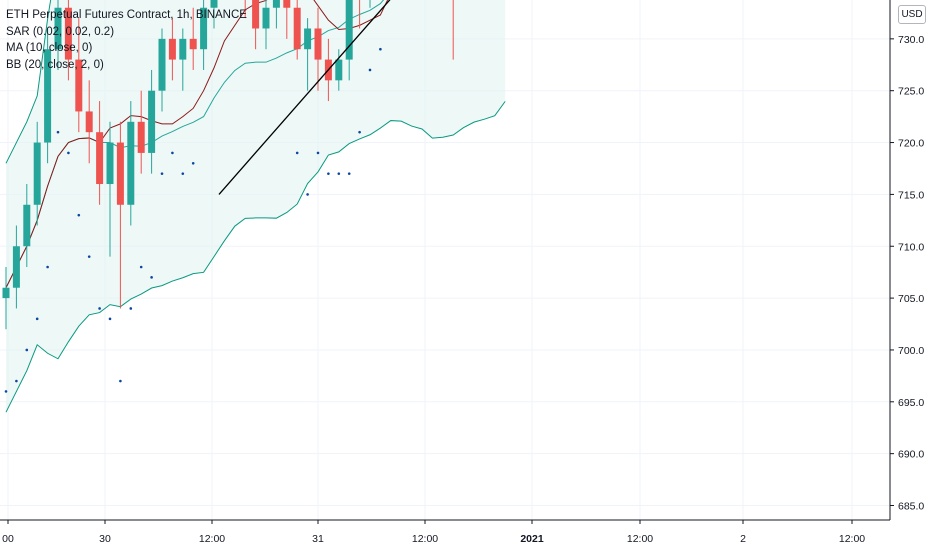 The width and height of the screenshot is (932, 550). What do you see at coordinates (912, 14) in the screenshot?
I see `currency-unit-button: USD` at bounding box center [912, 14].